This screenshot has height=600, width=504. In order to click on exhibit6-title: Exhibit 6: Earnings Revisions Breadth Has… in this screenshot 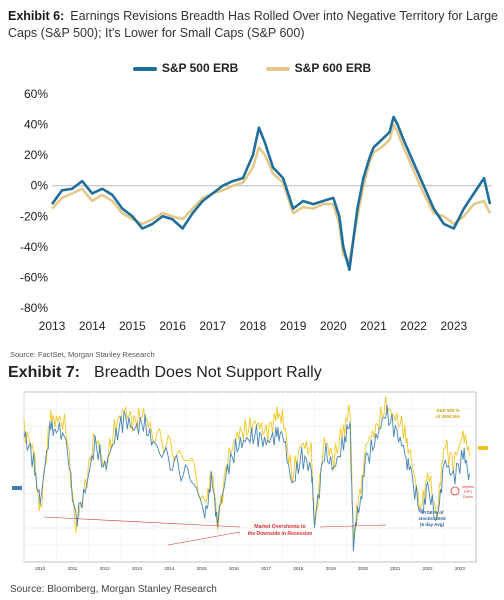, I will do `click(253, 25)`.